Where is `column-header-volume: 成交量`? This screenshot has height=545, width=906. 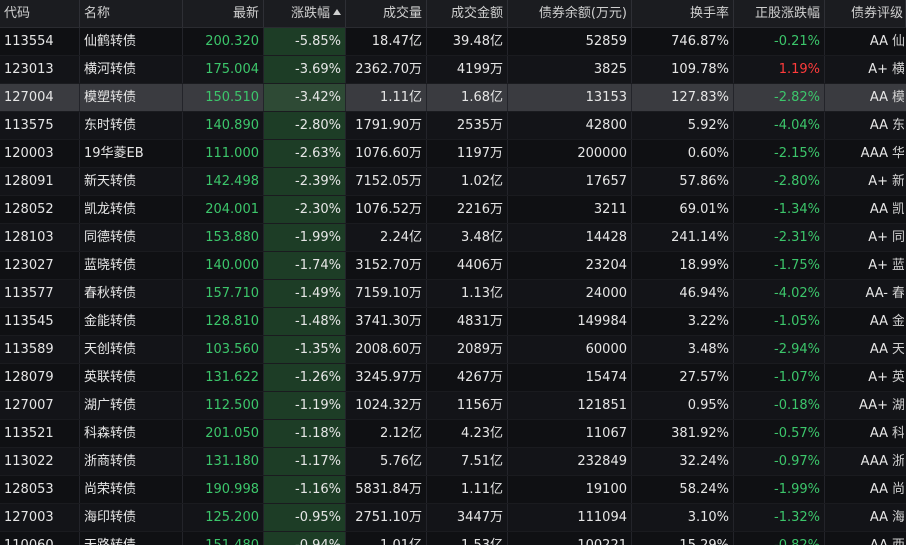 column-header-volume: 成交量 is located at coordinates (386, 13).